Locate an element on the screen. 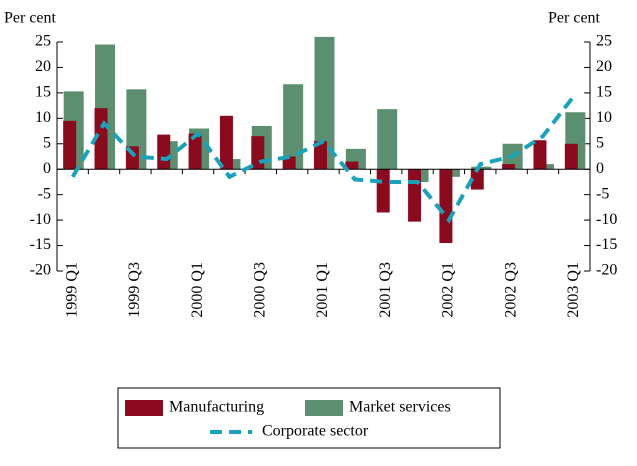 Image resolution: width=637 pixels, height=466 pixels. x-tick-label: 2000 Q1 is located at coordinates (197, 290).